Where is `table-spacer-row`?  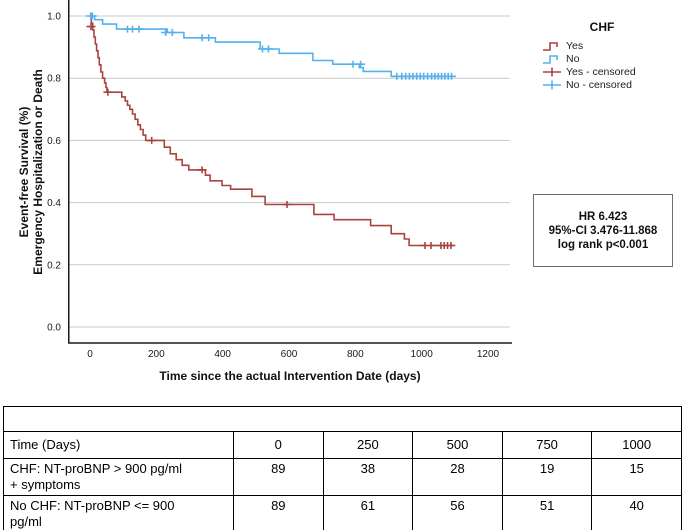 table-spacer-row is located at coordinates (342, 419).